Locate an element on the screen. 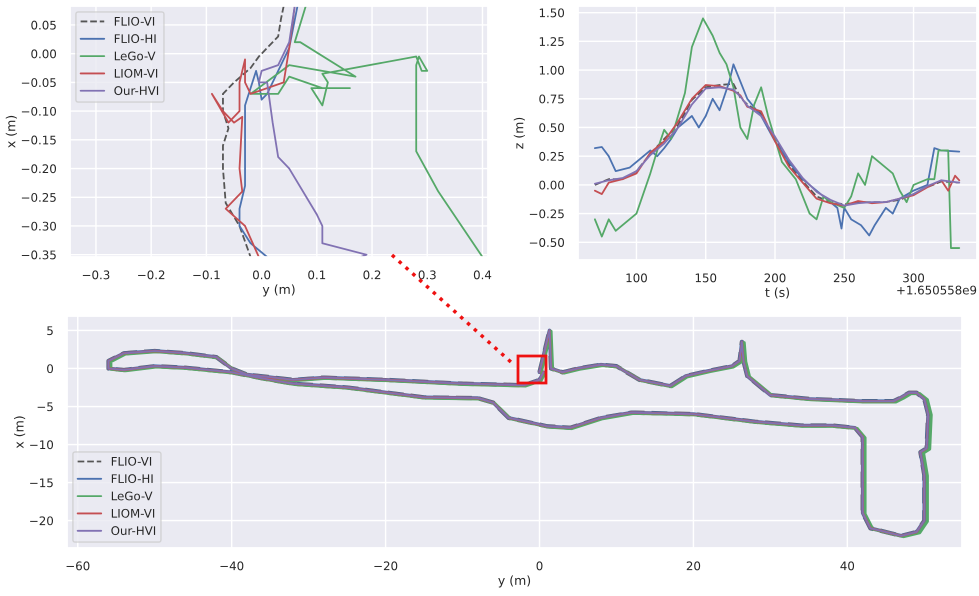 This screenshot has height=596, width=979. x-tick-label: 0.4 is located at coordinates (483, 275).